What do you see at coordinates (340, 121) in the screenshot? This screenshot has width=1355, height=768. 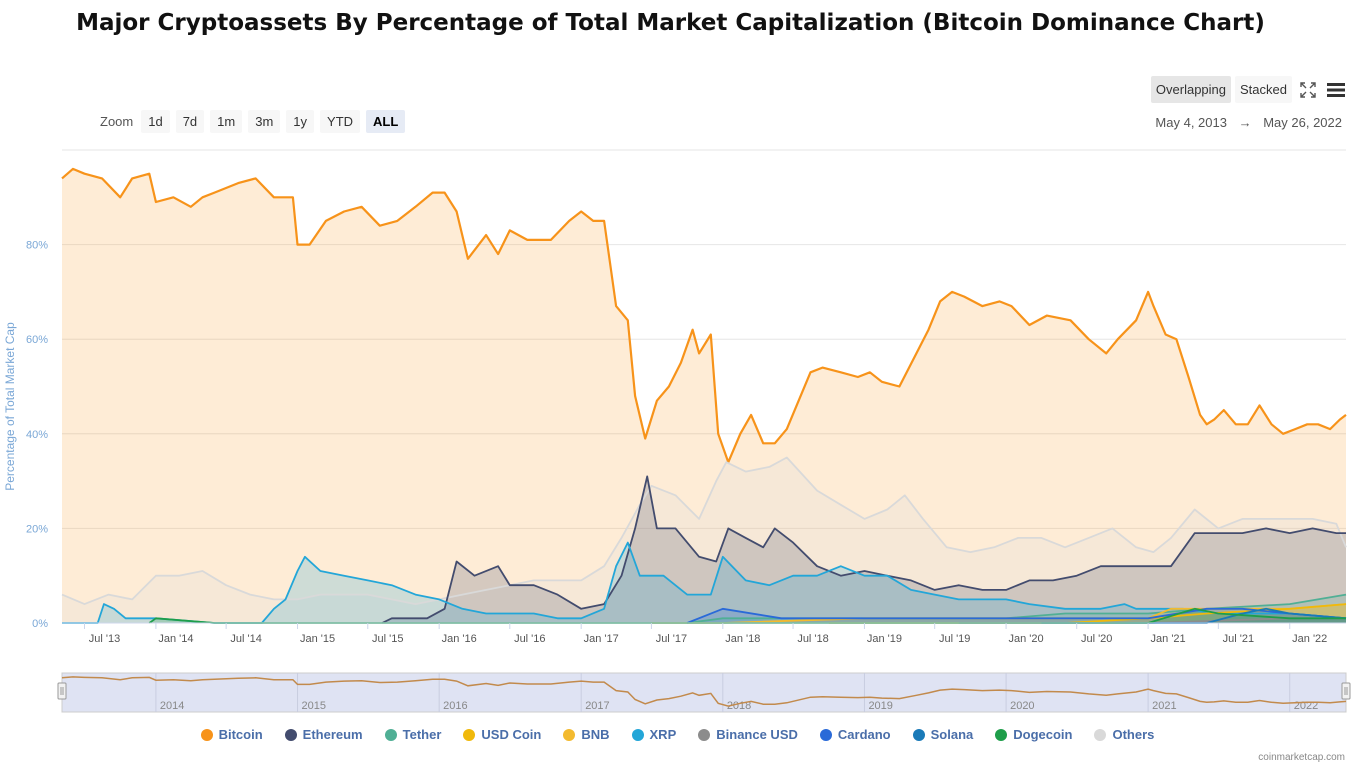 I see `zoom-ytd-button: YTD` at bounding box center [340, 121].